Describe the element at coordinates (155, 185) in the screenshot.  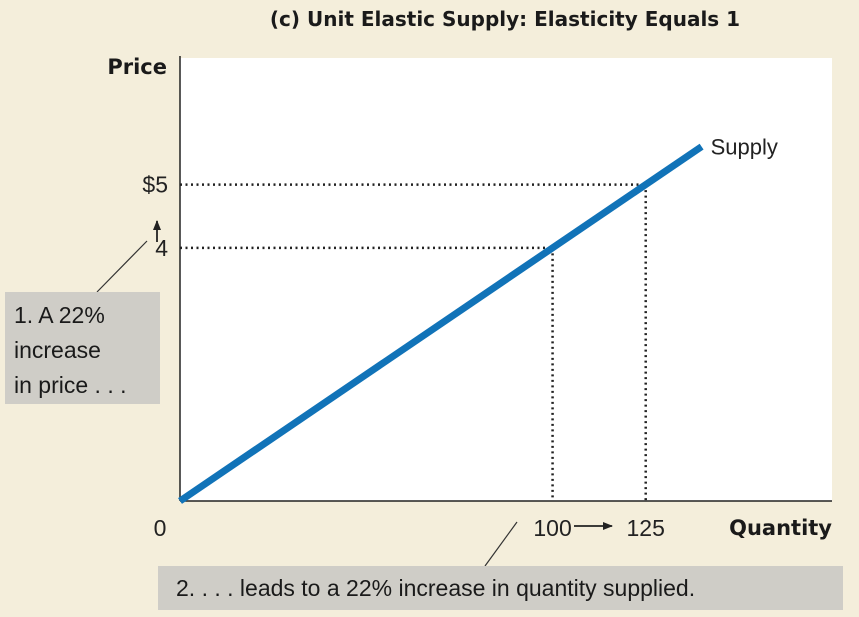
I see `y-tick-label: $5` at that location.